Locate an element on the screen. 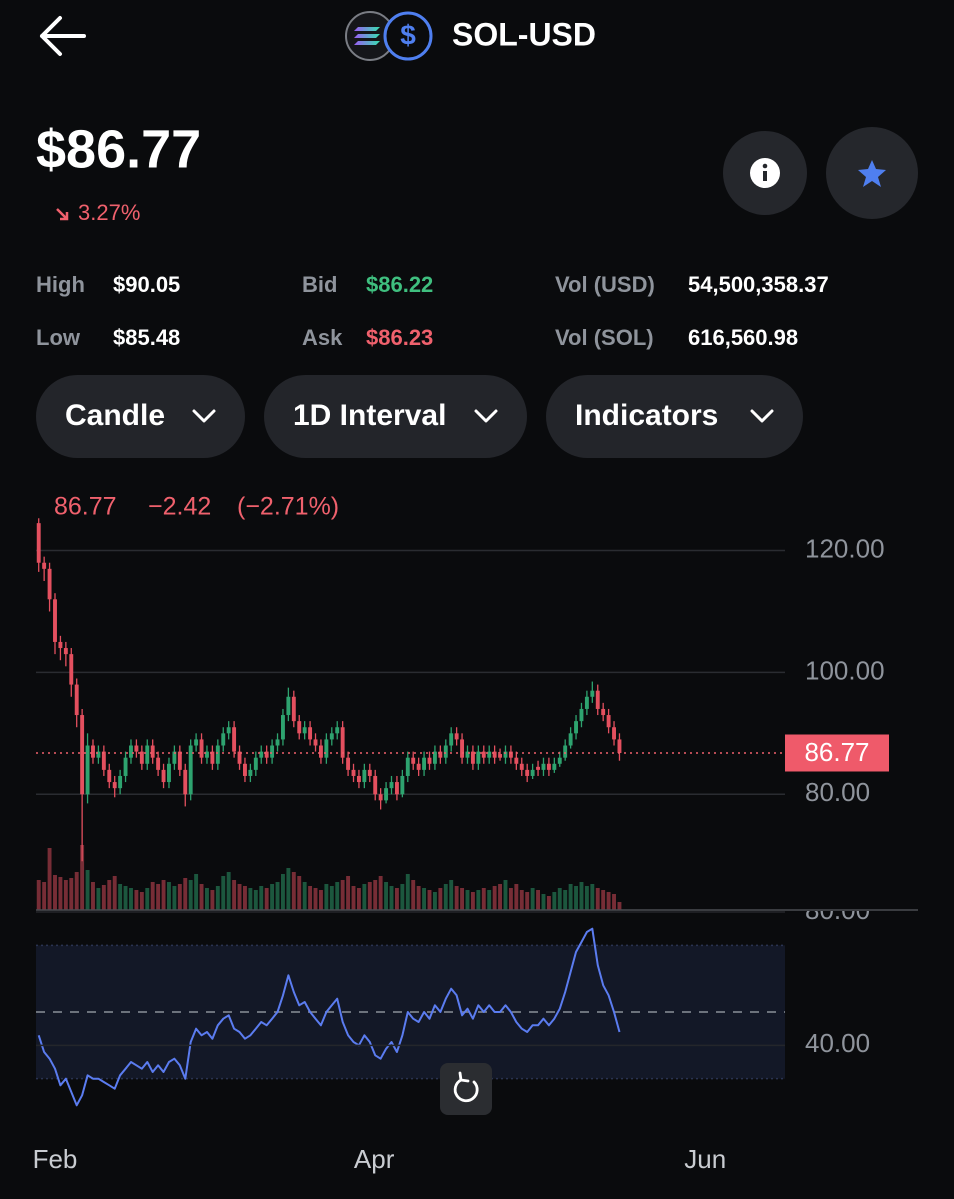 The height and width of the screenshot is (1199, 954). interval-dropdown: 1D Interval is located at coordinates (395, 416).